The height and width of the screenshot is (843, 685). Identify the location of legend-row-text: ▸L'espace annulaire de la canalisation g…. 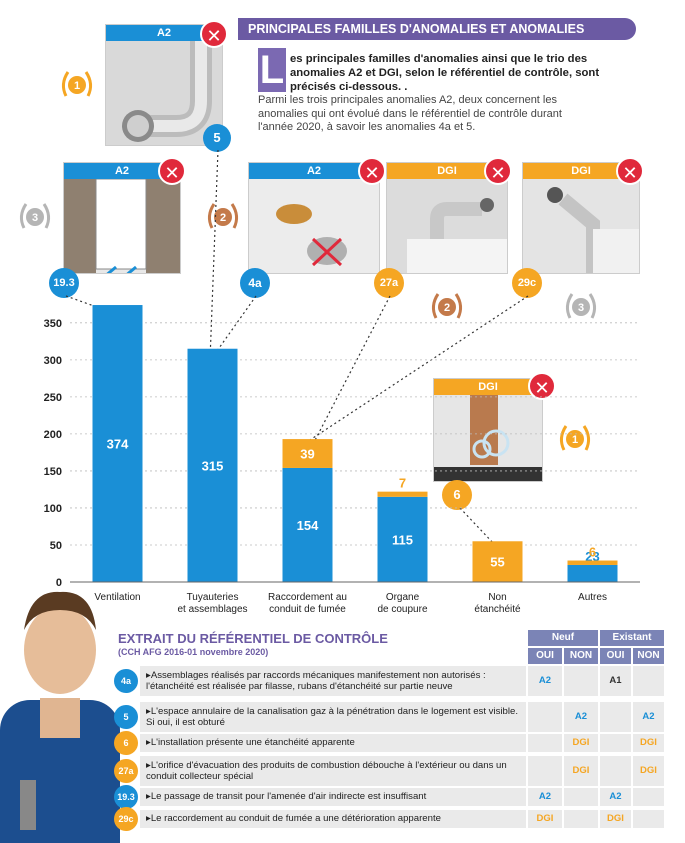
(332, 717).